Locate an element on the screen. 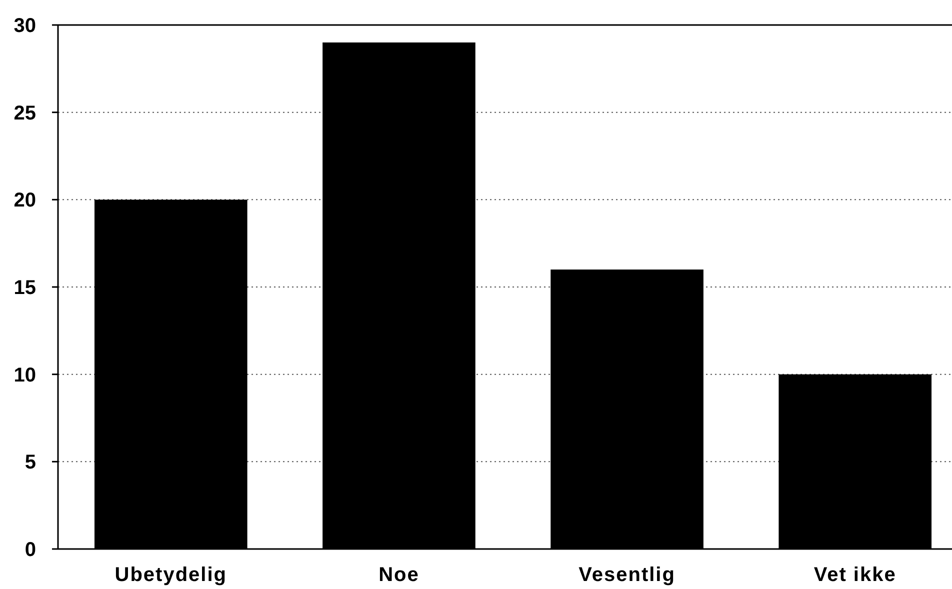 The width and height of the screenshot is (952, 589). y-tick-label: 20 is located at coordinates (25, 201).